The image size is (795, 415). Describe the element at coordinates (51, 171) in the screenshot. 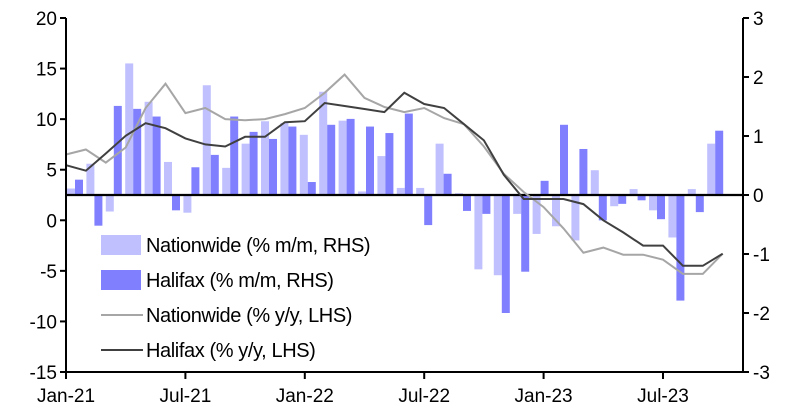

I see `left-tick-label: 5` at that location.